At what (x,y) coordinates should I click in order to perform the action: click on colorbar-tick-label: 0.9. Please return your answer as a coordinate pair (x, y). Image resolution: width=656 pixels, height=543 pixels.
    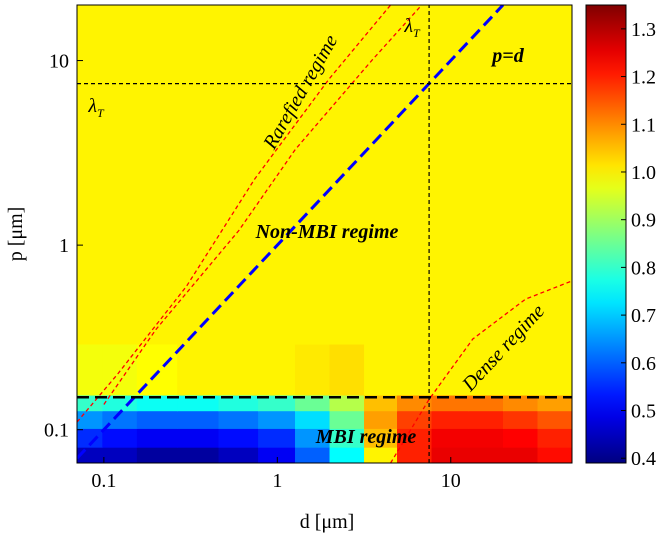
    Looking at the image, I should click on (643, 221).